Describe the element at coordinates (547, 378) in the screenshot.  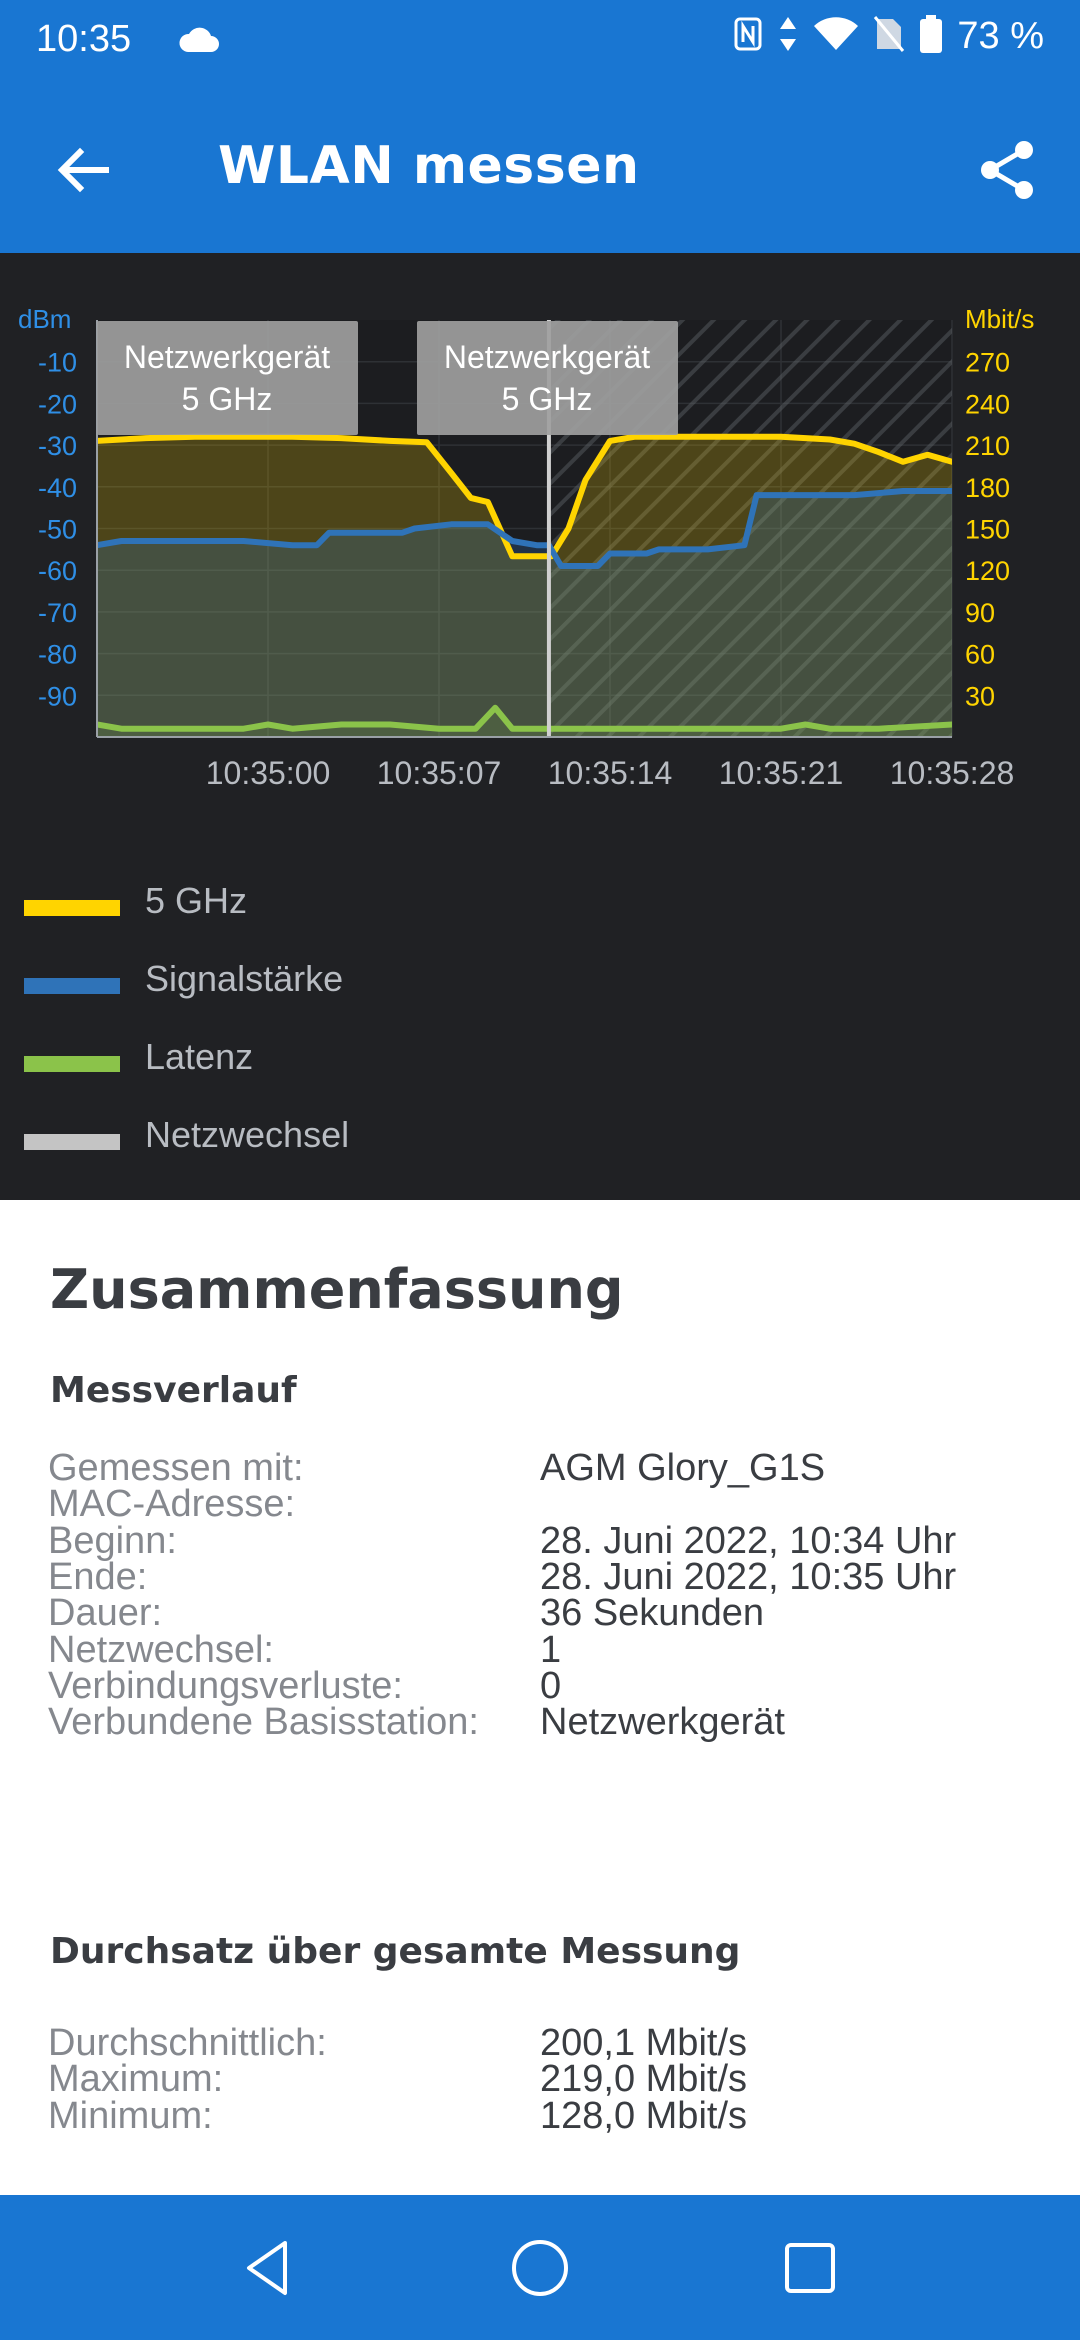
I see `tooltip-2: Netzwerkgerät 5 GHz` at that location.